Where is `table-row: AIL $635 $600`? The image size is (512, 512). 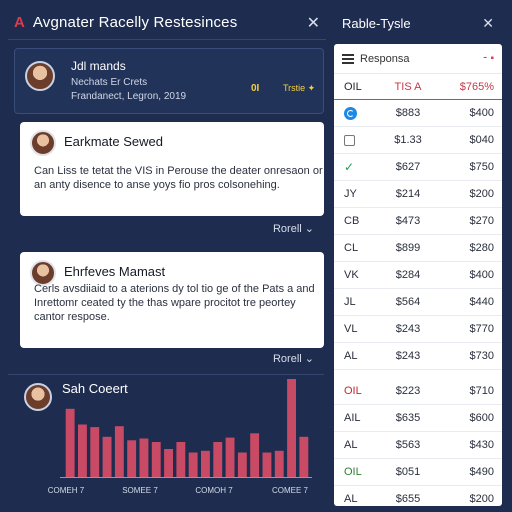 table-row: AIL $635 $600 is located at coordinates (418, 418).